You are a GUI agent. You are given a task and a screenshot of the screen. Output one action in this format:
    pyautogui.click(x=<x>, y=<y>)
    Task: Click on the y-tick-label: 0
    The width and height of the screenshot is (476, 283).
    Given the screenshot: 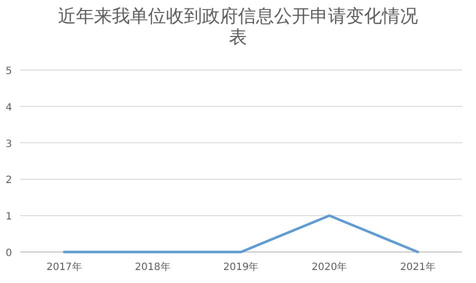 What is the action you would take?
    pyautogui.click(x=9, y=253)
    